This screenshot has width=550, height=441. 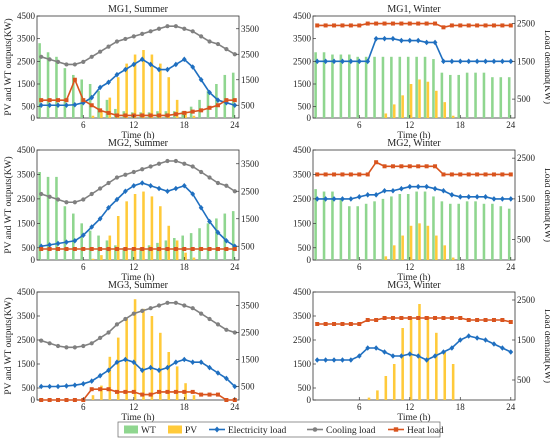 What do you see at coordinates (138, 346) in the screenshot?
I see `plot-frame` at bounding box center [138, 346].